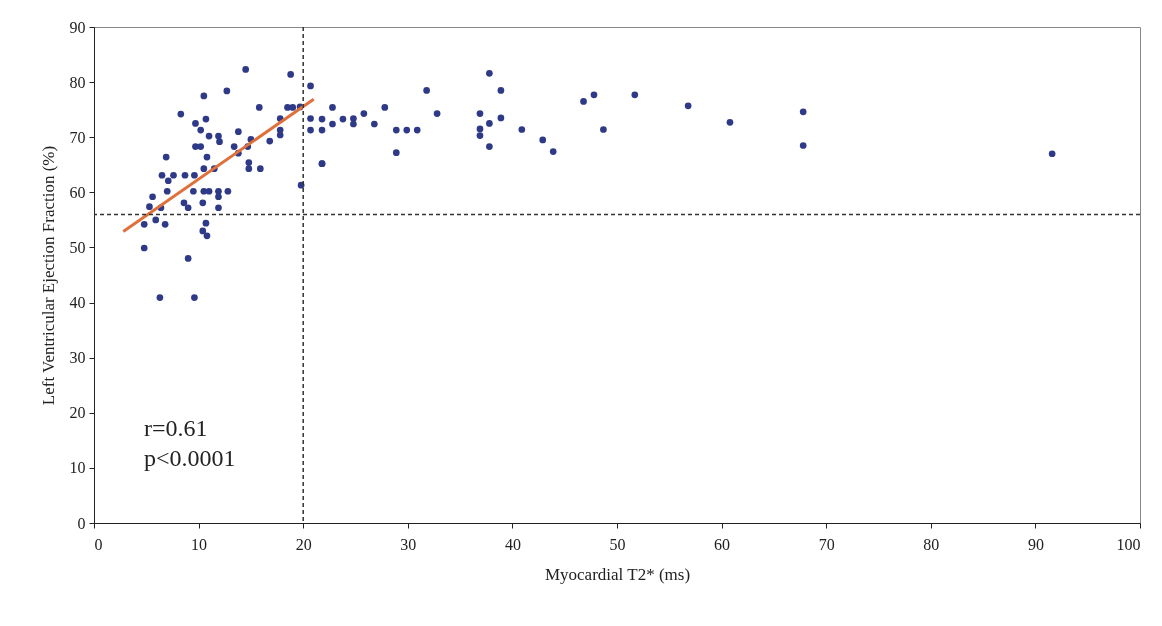 This screenshot has height=626, width=1162. I want to click on y-tick-label: 90, so click(77, 27).